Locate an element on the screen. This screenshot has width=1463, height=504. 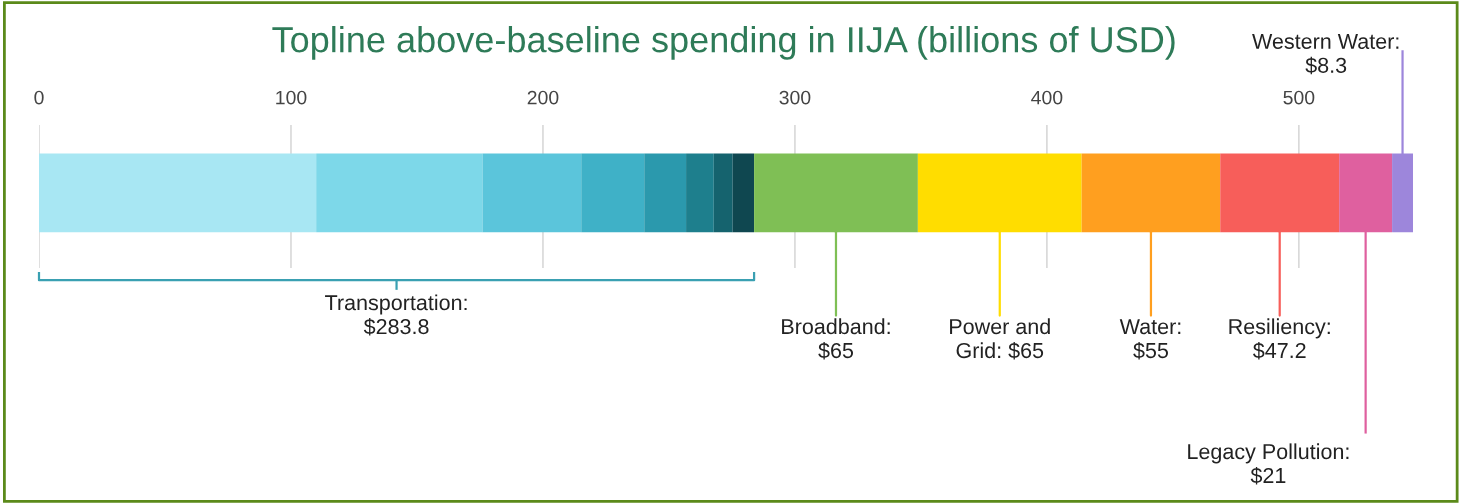
x-tick-label: 0 is located at coordinates (39, 97).